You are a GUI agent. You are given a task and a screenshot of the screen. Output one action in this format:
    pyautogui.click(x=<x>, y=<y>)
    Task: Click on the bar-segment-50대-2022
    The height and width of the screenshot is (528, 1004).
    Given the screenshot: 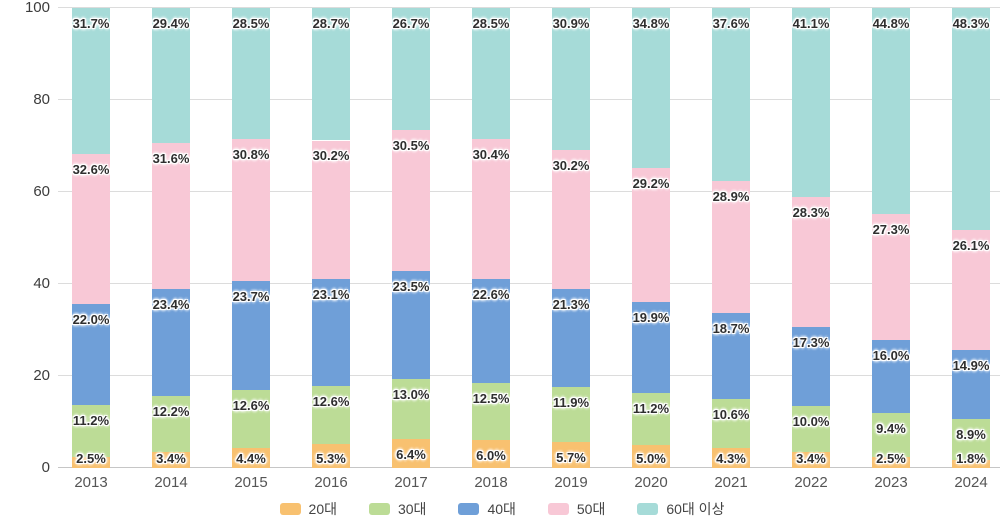 What is the action you would take?
    pyautogui.click(x=811, y=261)
    